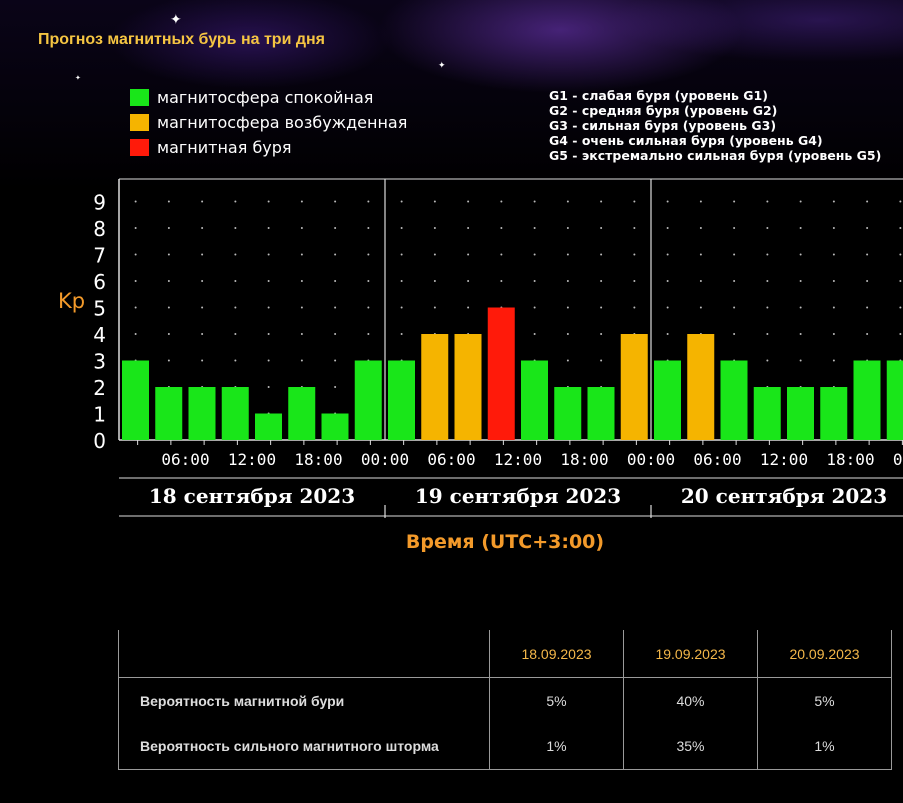 Image resolution: width=903 pixels, height=803 pixels. Describe the element at coordinates (451, 459) in the screenshot. I see `x-tick-label: 06:00` at that location.